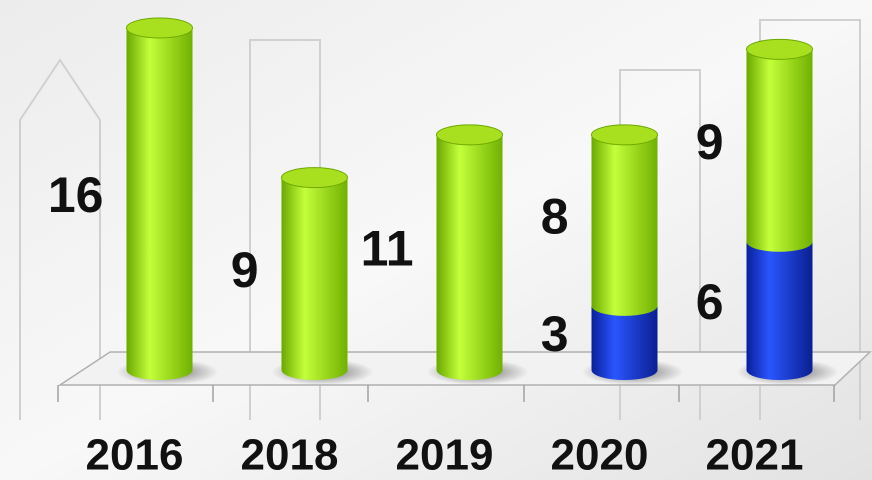 This screenshot has height=480, width=872. Describe the element at coordinates (600, 455) in the screenshot. I see `x-tick-label: 2020` at that location.